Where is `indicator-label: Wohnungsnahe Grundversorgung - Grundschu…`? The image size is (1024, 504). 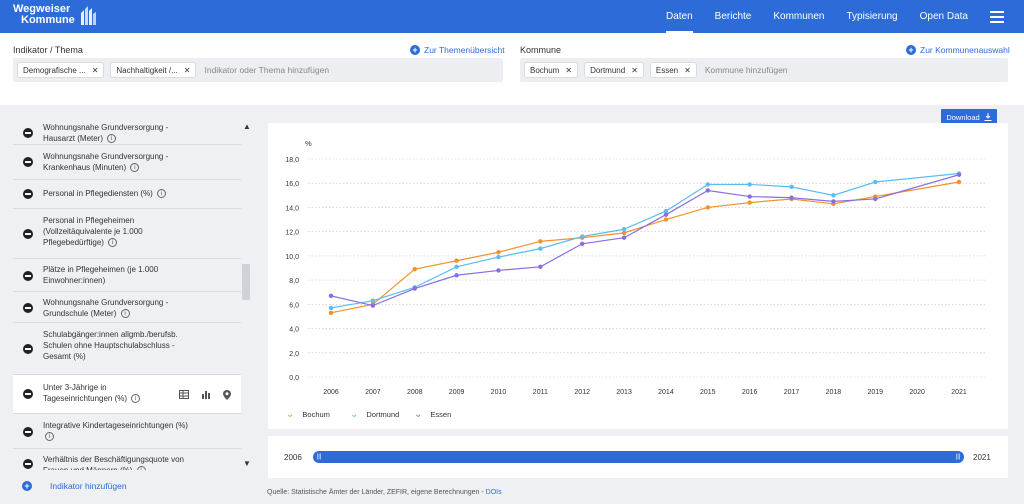
indicator-label: Wohnungsnahe Grundversorgung - Grundschu… is located at coordinates (106, 308).